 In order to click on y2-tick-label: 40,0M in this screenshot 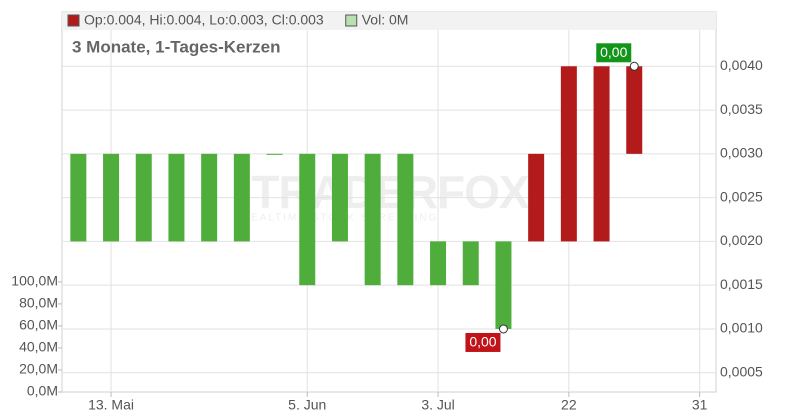, I will do `click(38, 347)`.